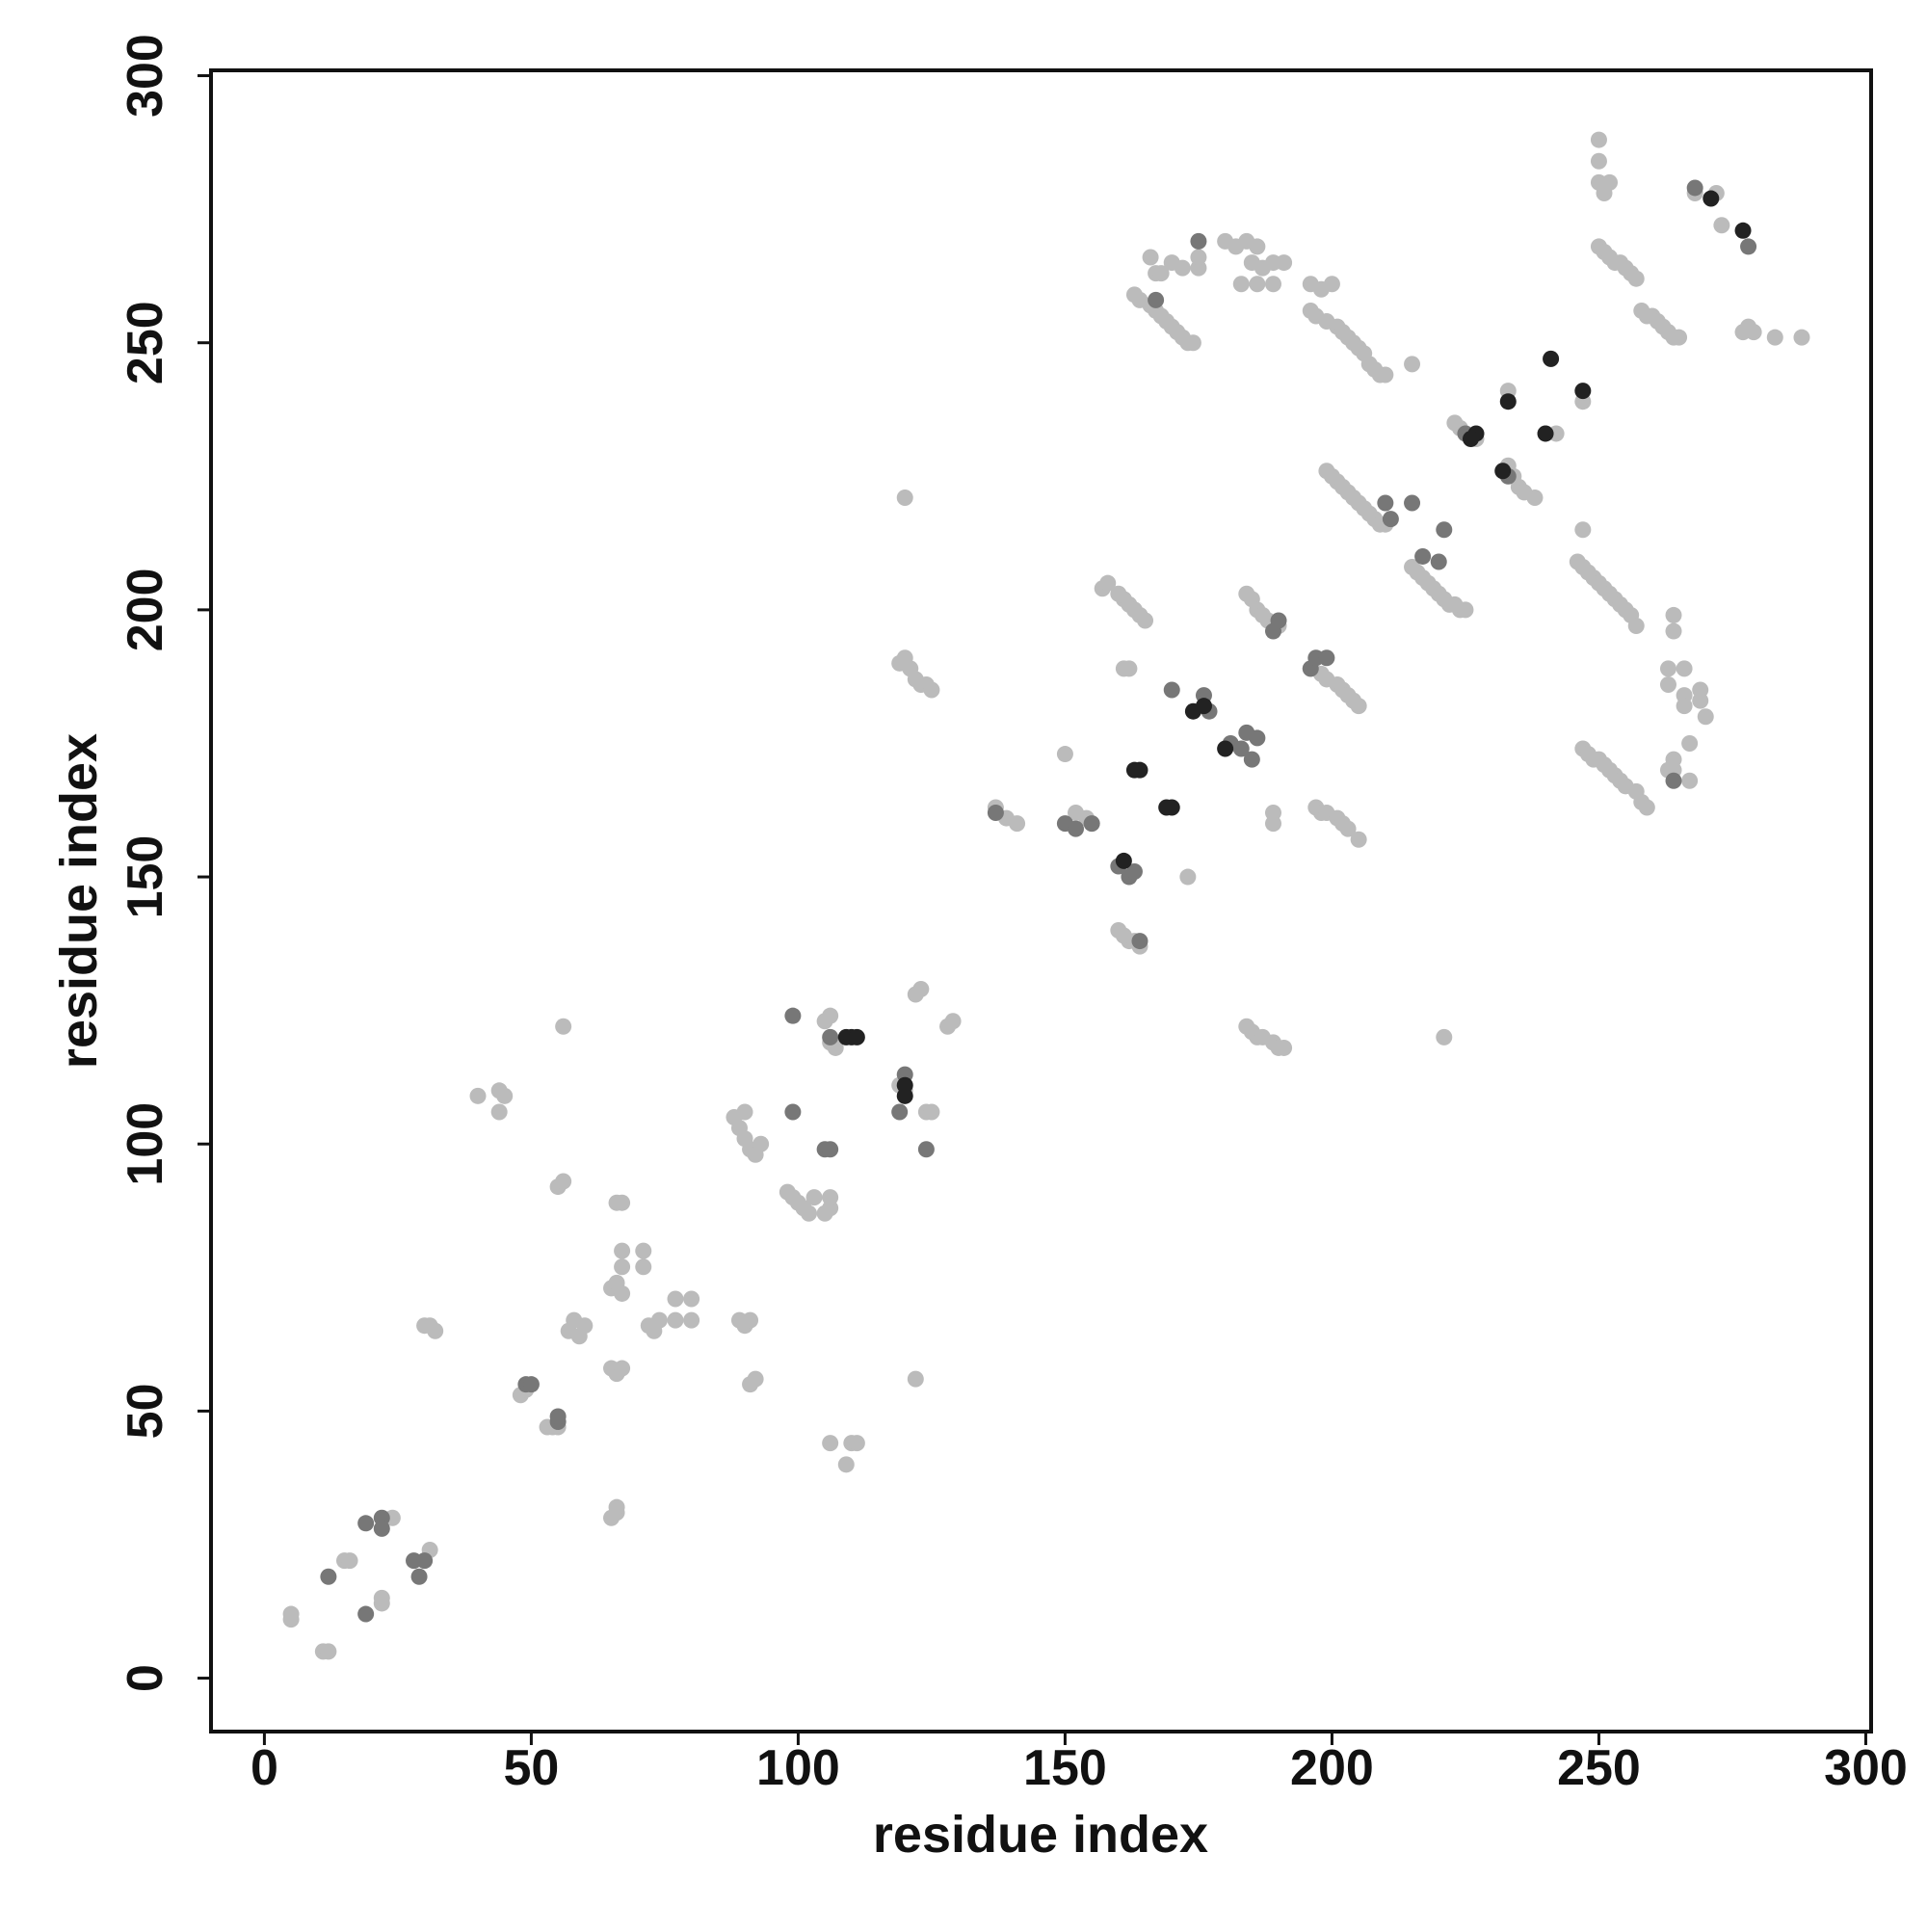 The image size is (1927, 1932). I want to click on y-tick-label: 100, so click(145, 1144).